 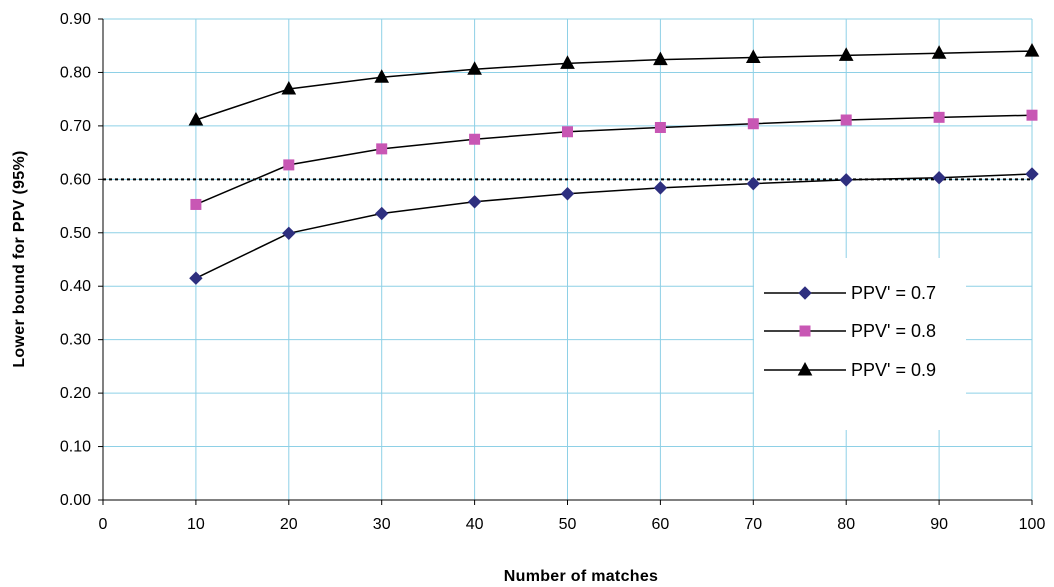 What do you see at coordinates (850, 370) in the screenshot?
I see `legend-item: PPV' = 0.9` at bounding box center [850, 370].